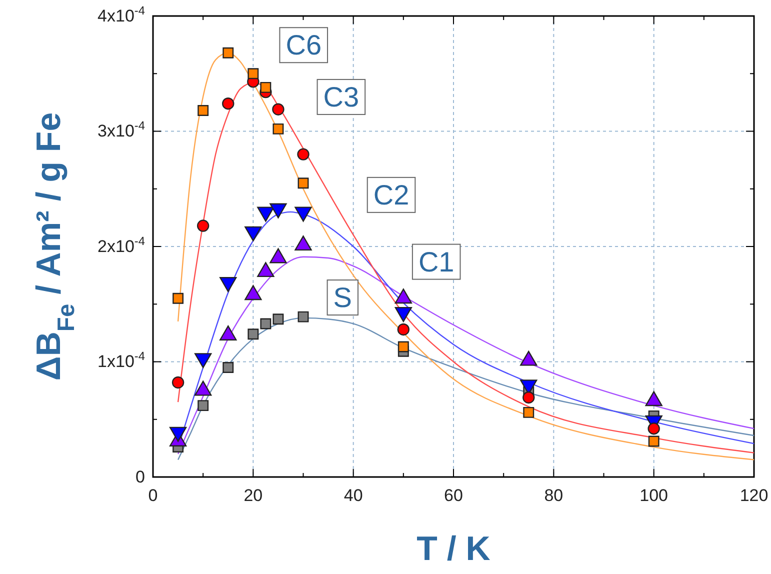 This screenshot has height=574, width=771. Describe the element at coordinates (253, 496) in the screenshot. I see `x-tick-label: 20` at that location.